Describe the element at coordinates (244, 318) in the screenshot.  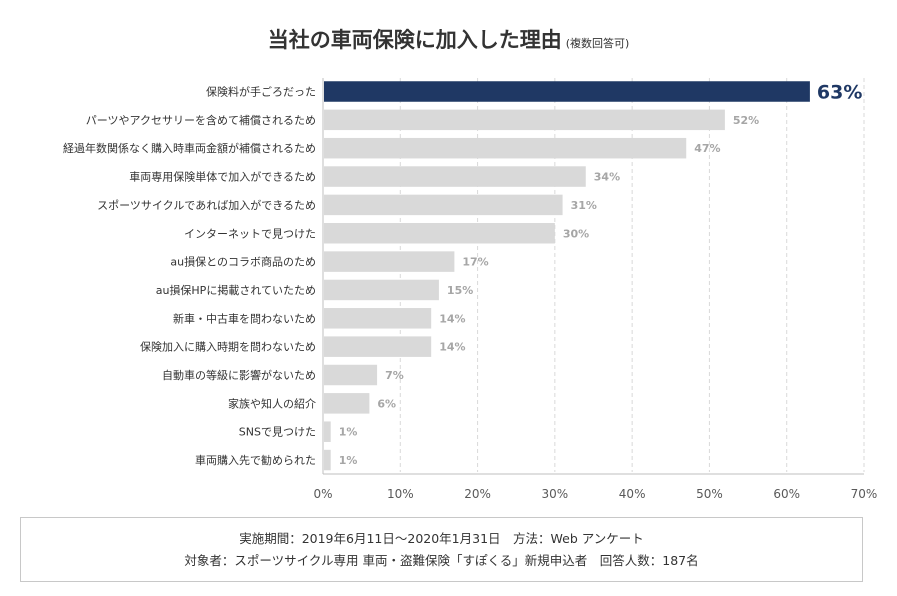
I see `category-label-8: 新車・中古車を問わないため` at that location.